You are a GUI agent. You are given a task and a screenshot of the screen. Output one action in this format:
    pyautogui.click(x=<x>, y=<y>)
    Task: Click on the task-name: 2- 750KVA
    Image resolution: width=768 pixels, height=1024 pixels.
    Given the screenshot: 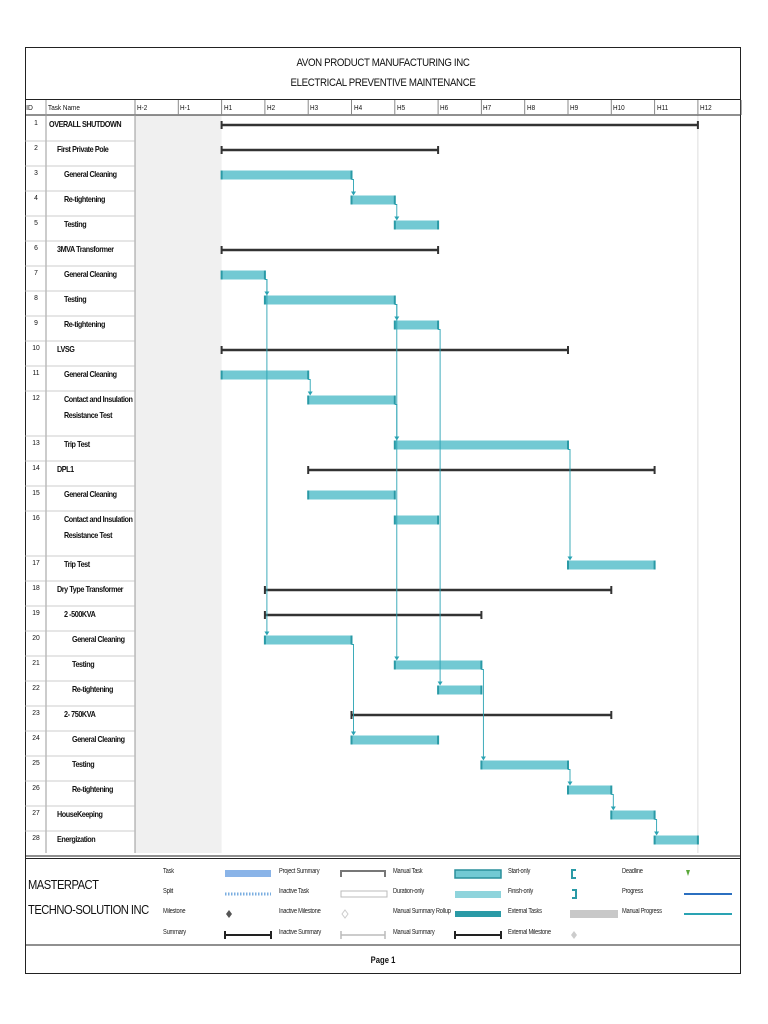 What is the action you would take?
    pyautogui.click(x=80, y=714)
    